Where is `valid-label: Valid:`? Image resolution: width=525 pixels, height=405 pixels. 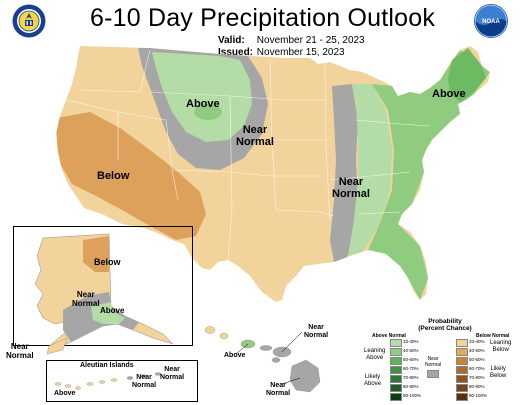
valid-label: Valid: is located at coordinates (231, 40).